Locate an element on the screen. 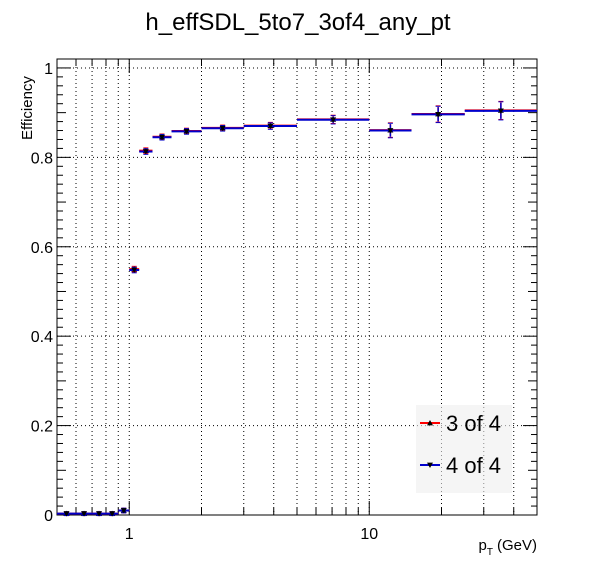 The width and height of the screenshot is (596, 572). y-tick-label: 0.2 is located at coordinates (42, 427).